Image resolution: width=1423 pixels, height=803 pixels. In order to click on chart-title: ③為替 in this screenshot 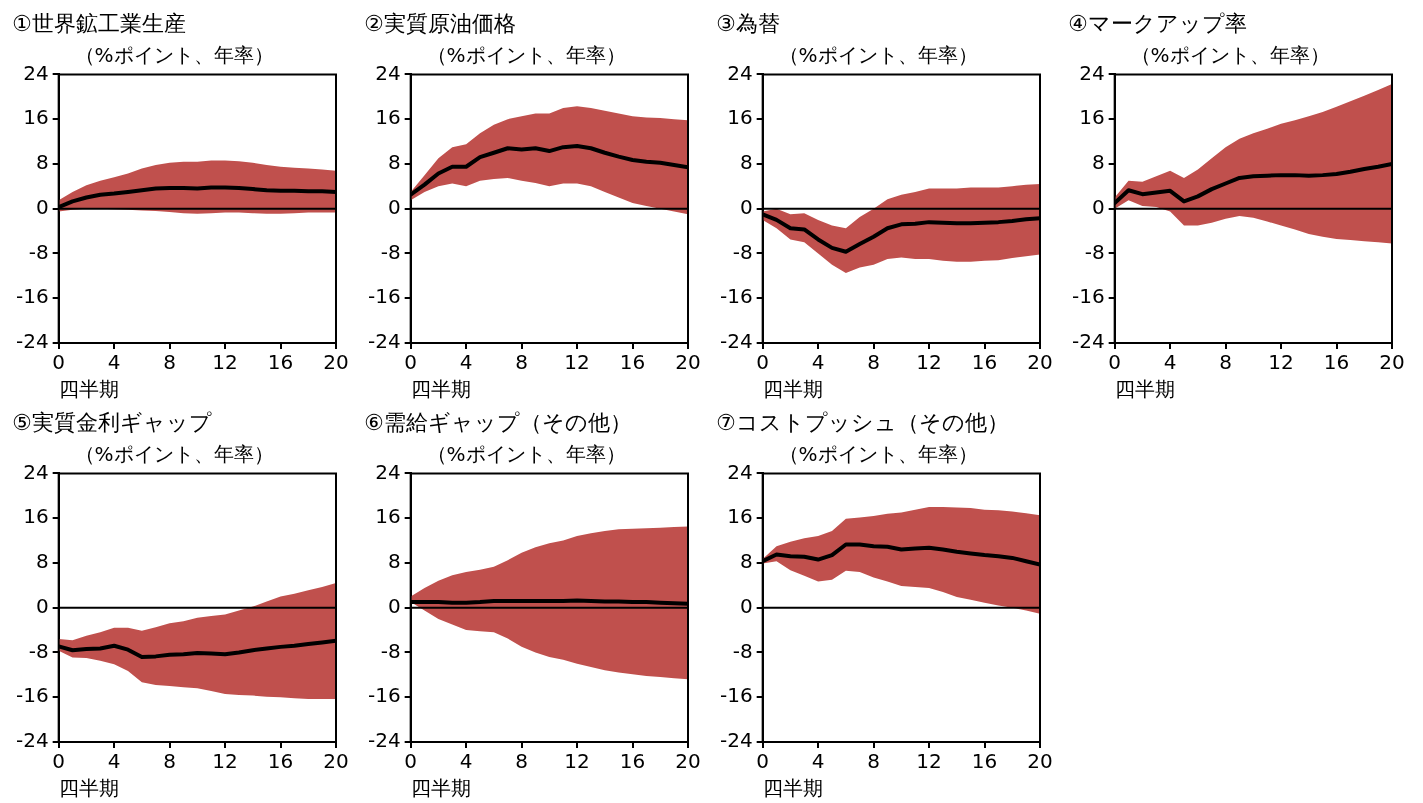, I will do `click(748, 23)`.